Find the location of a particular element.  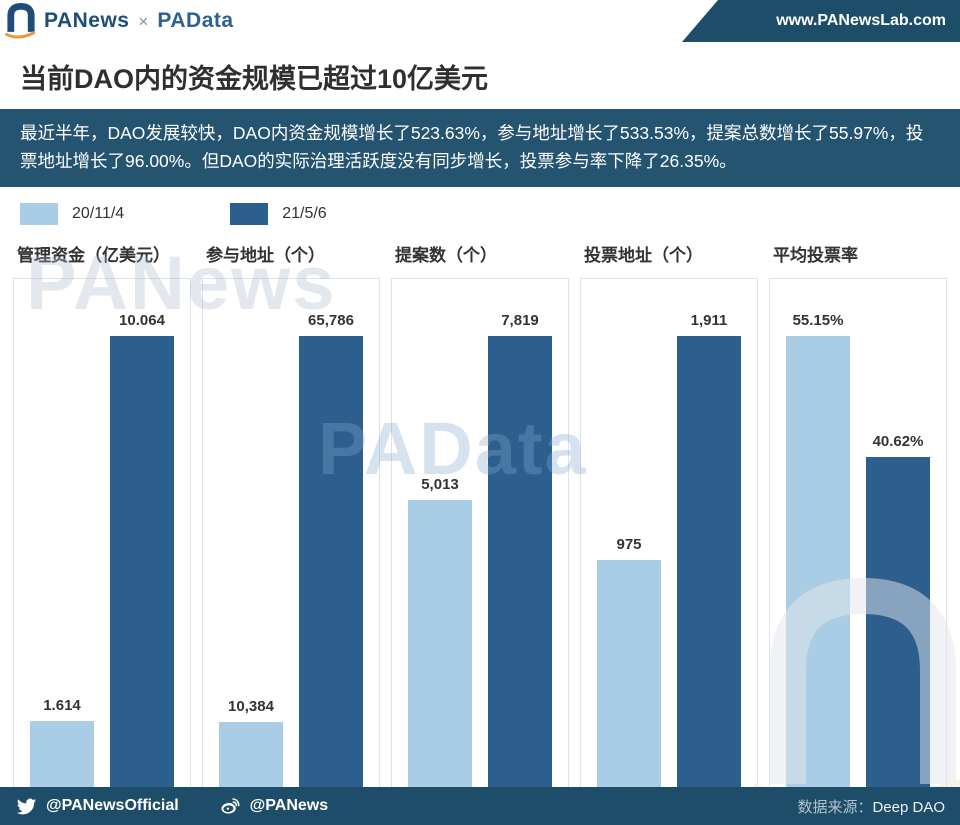

brand-row: PANews × PAData is located at coordinates (139, 21).